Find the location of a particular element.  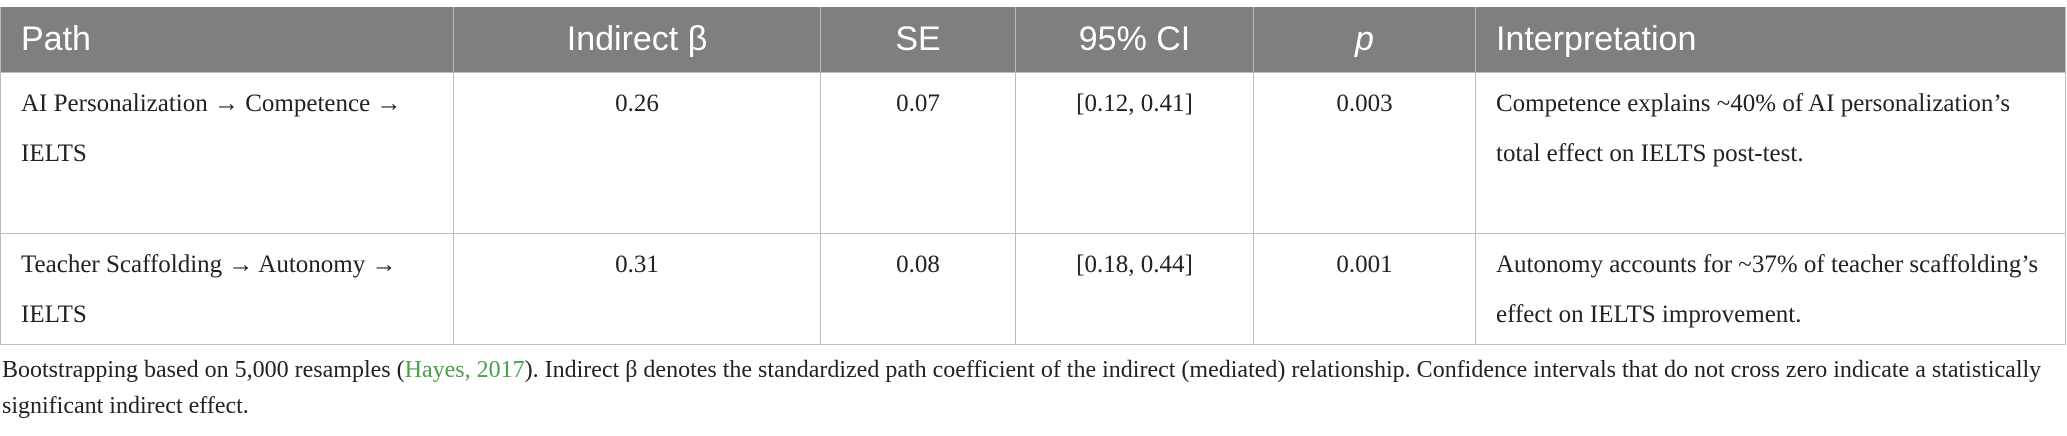

table-cell: 0.08 is located at coordinates (918, 289).